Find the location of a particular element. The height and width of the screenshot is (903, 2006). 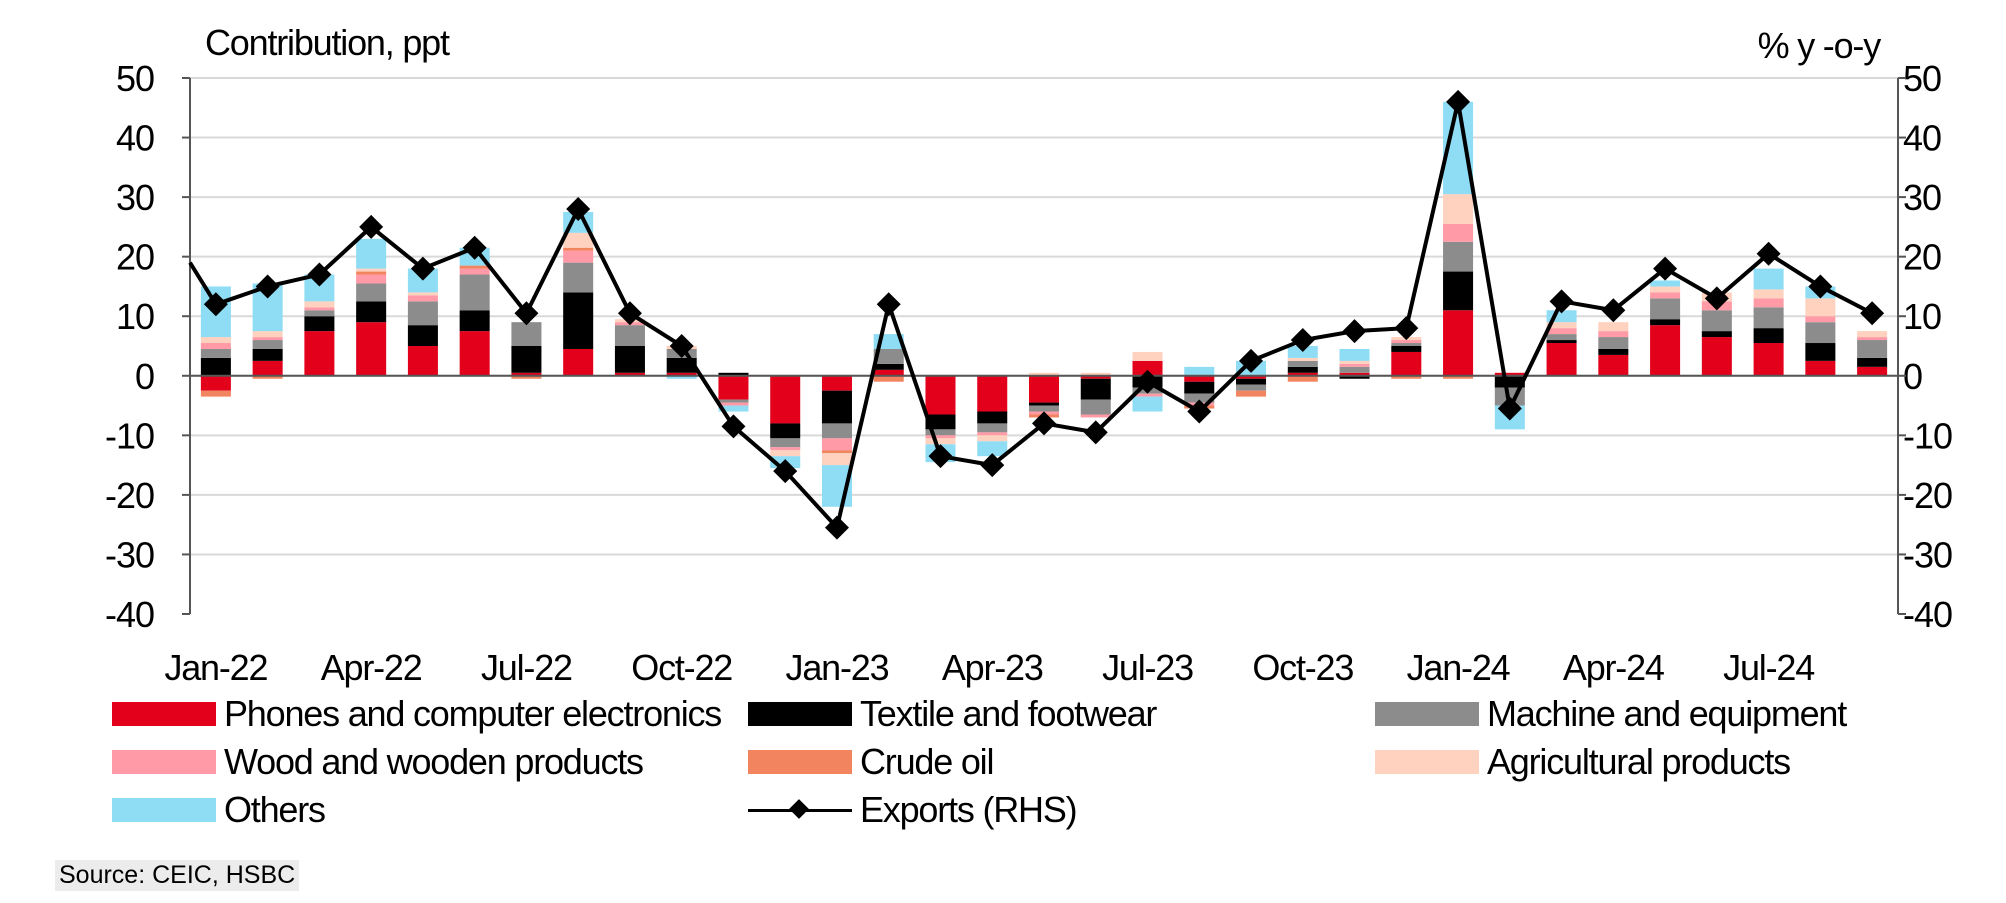

legend-item-exports: Exports (RHS) is located at coordinates (913, 810).